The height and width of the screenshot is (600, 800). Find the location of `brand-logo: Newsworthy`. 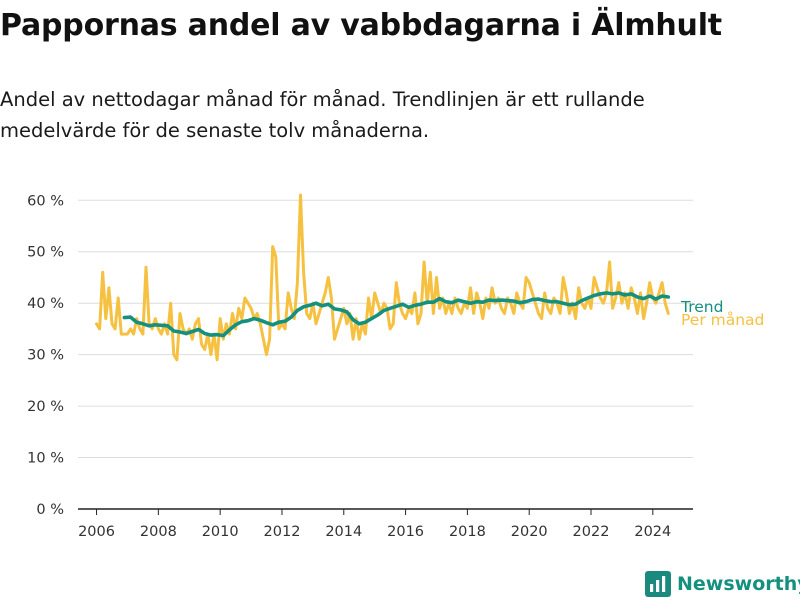

brand-logo: Newsworthy is located at coordinates (722, 584).